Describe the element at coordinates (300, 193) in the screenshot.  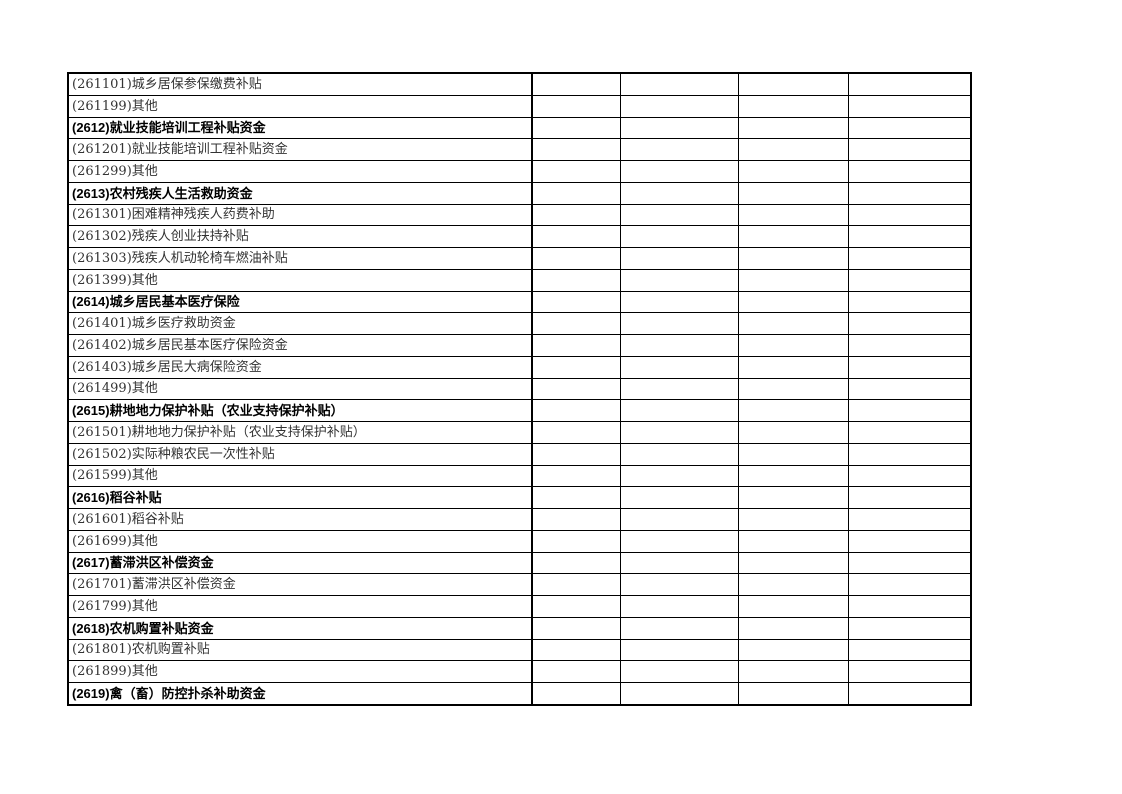
I see `row-label: (2613)农村残疾人生活救助资金` at that location.